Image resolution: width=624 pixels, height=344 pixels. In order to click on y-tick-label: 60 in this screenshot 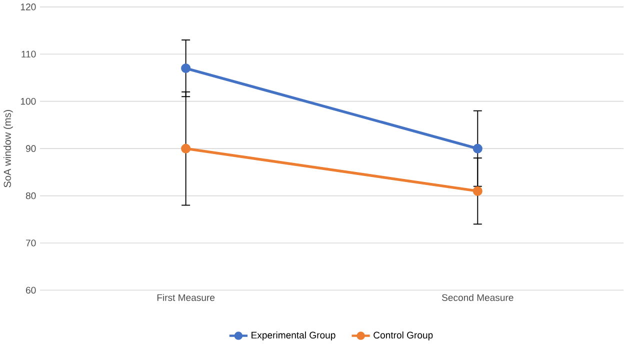, I will do `click(31, 290)`.